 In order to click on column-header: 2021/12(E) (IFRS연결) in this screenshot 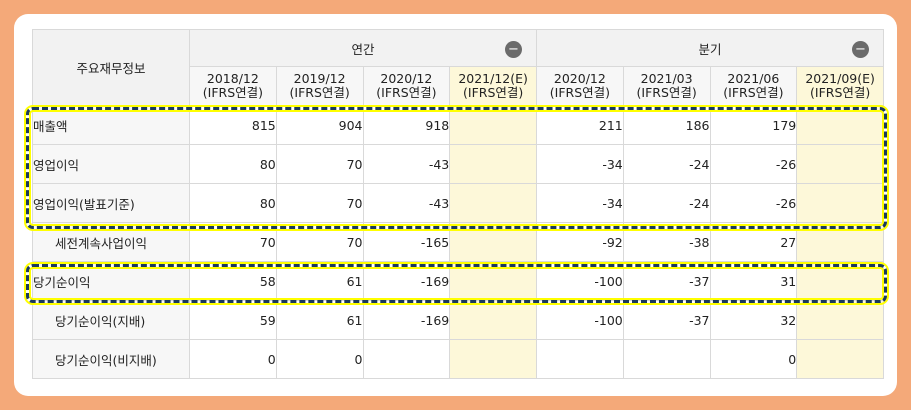, I will do `click(493, 86)`.